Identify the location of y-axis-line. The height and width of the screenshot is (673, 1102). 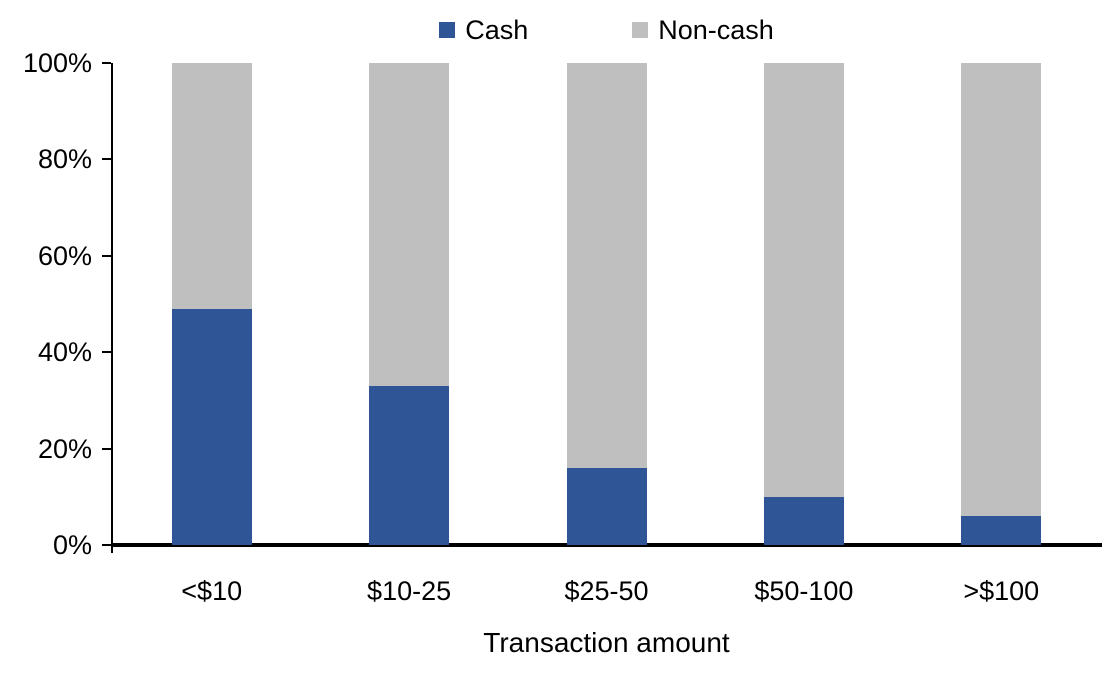
(112, 308).